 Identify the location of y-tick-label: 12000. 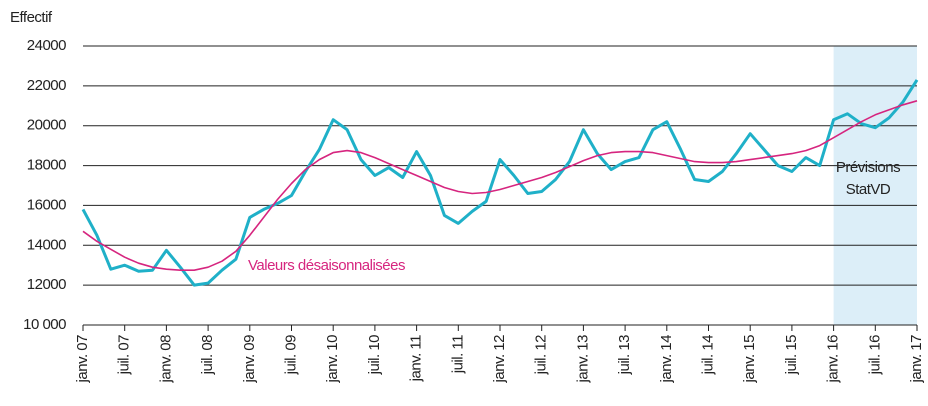
(46, 284).